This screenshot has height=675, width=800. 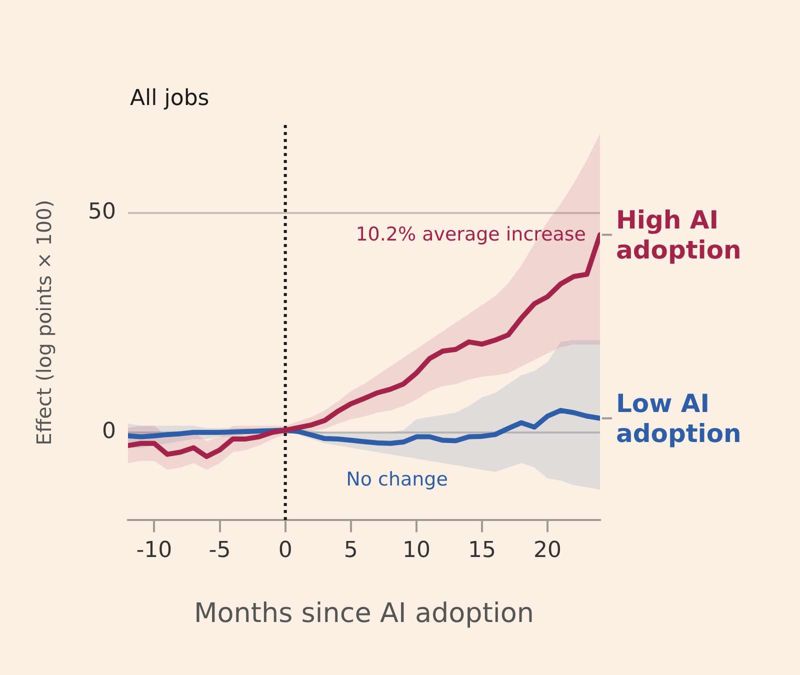 What do you see at coordinates (482, 551) in the screenshot?
I see `x-tick-label: 15` at bounding box center [482, 551].